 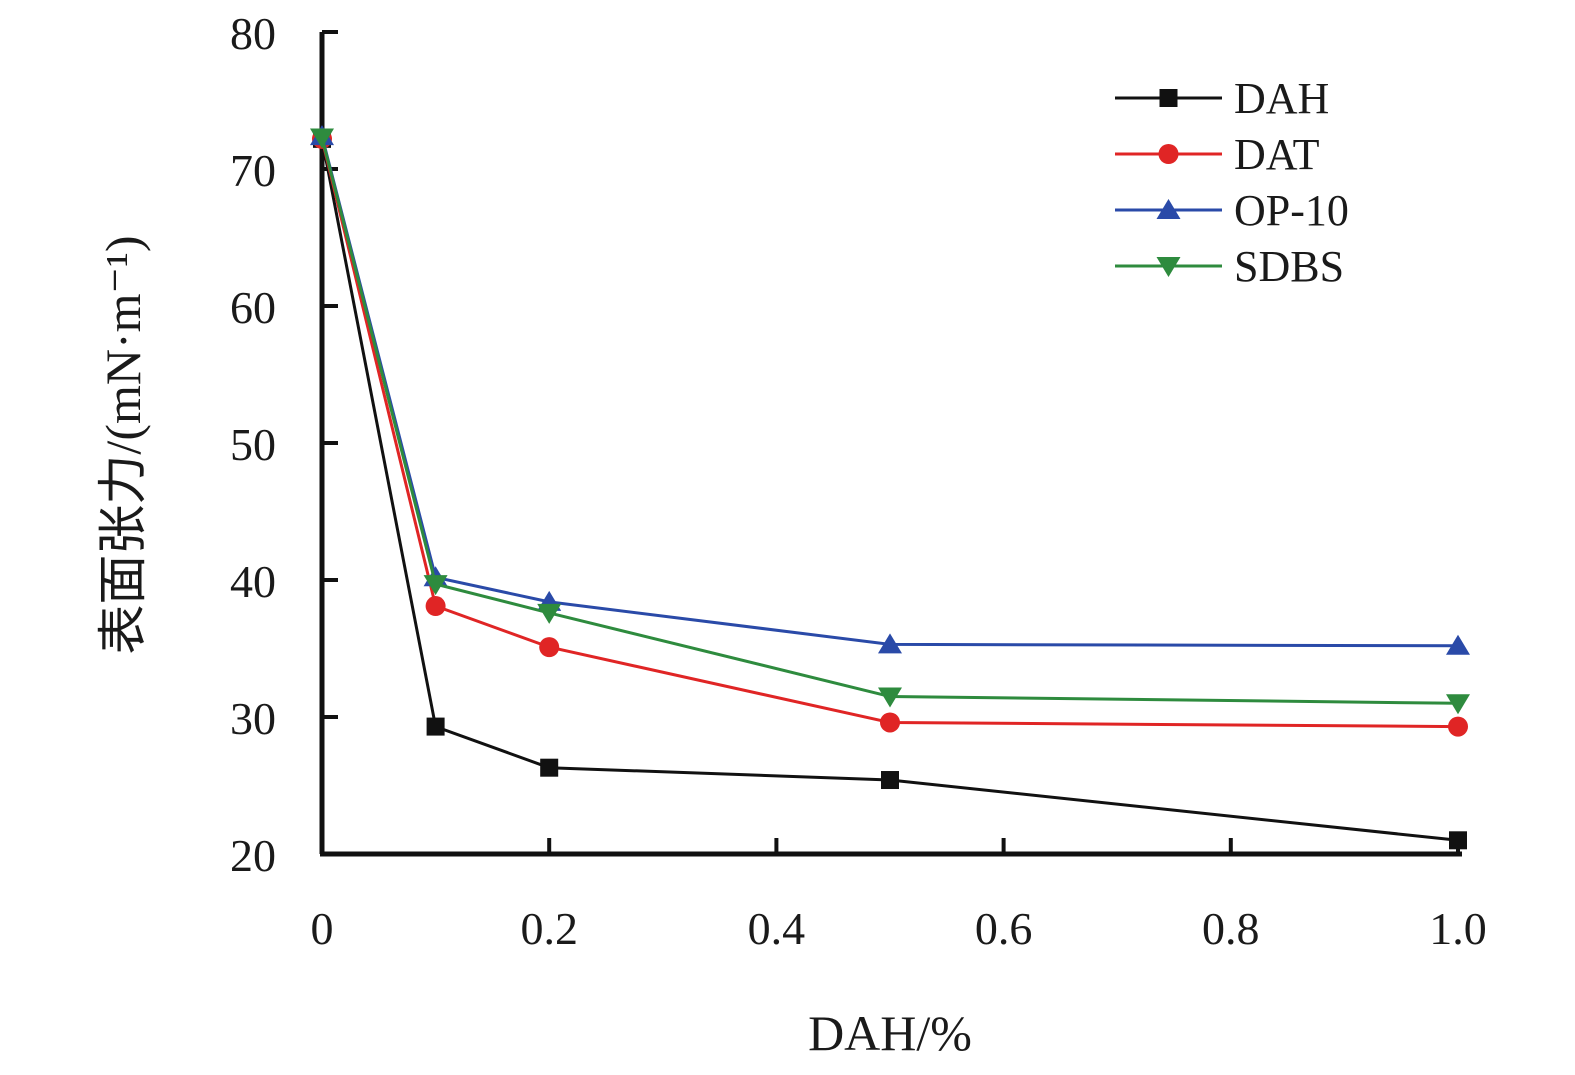 I want to click on legend-item: OP-10, so click(x=1232, y=210).